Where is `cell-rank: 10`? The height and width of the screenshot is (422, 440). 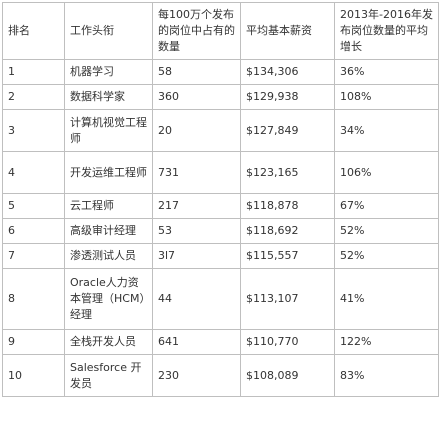 cell-rank: 10 is located at coordinates (33, 375).